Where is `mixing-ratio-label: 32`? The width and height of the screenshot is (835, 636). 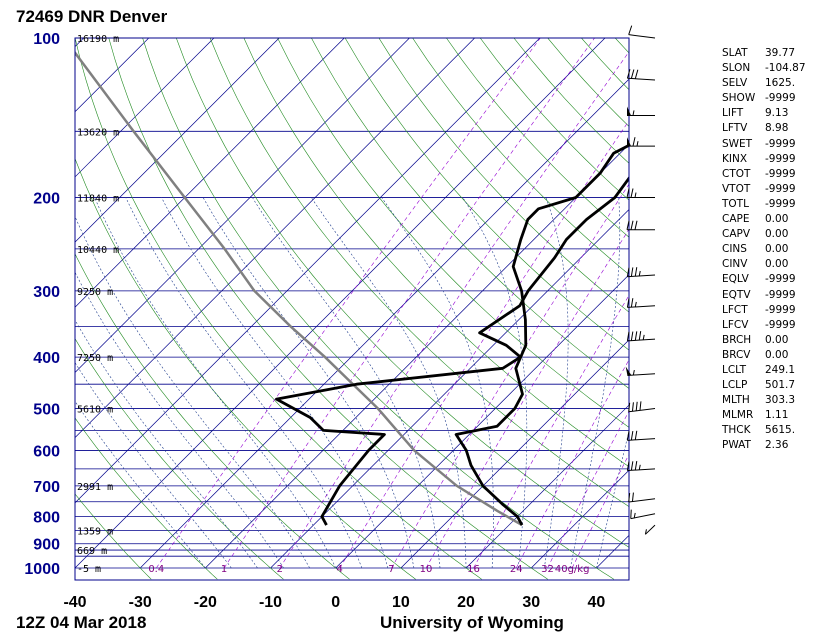
mixing-ratio-label: 32 is located at coordinates (547, 569).